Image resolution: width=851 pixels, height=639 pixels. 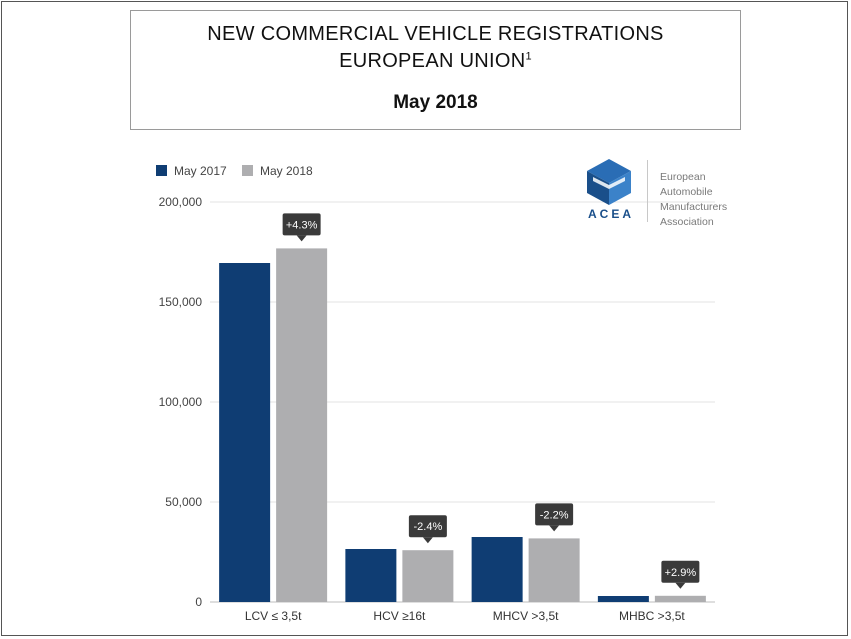 I want to click on x-tick-label: MHBC >3,5t, so click(x=652, y=616).